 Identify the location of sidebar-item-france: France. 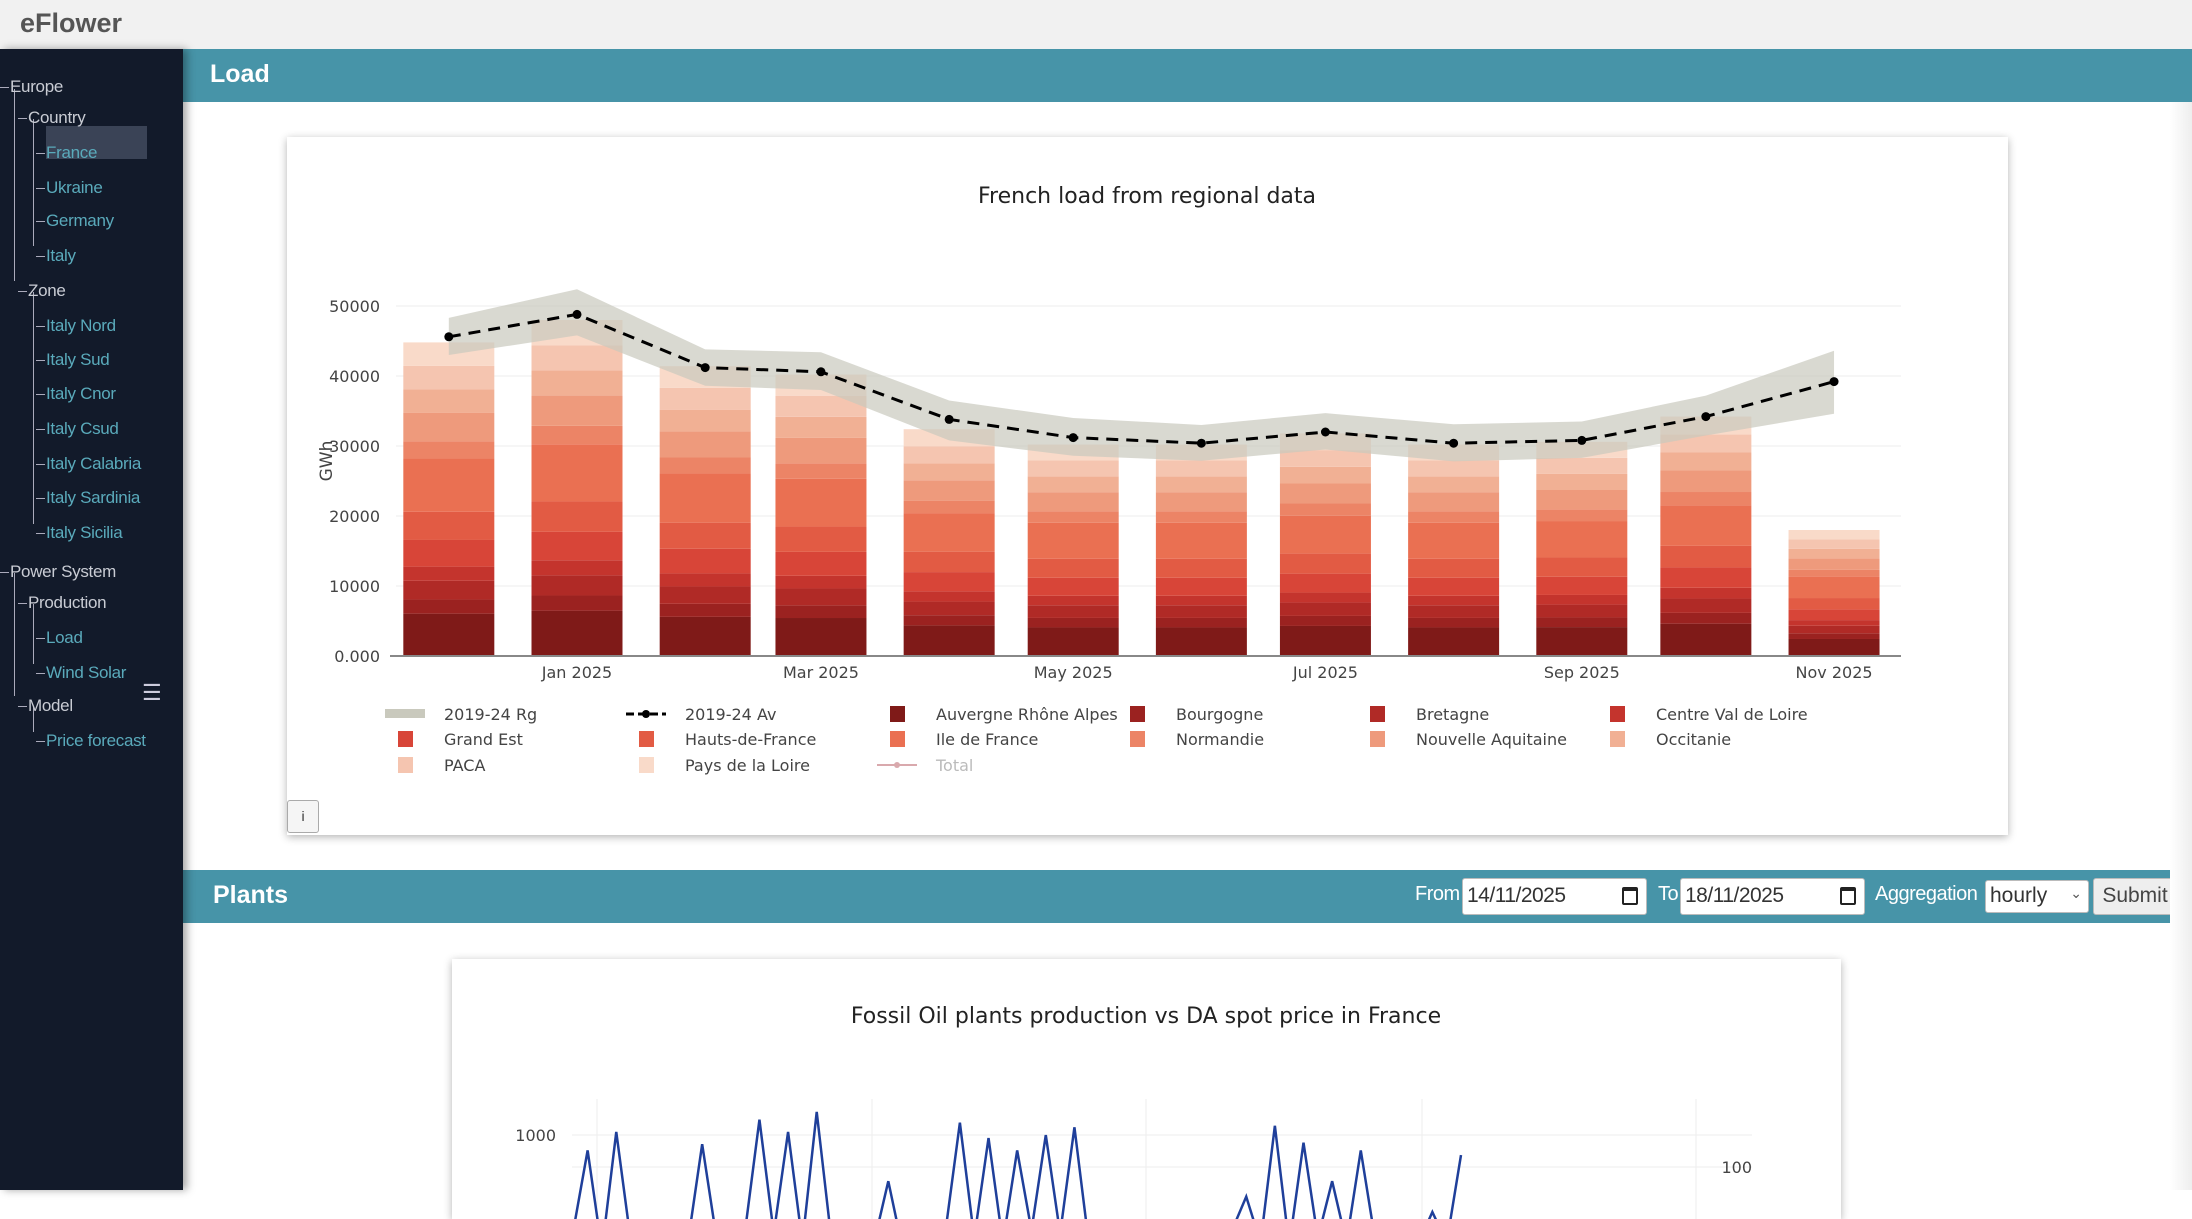
(66, 152).